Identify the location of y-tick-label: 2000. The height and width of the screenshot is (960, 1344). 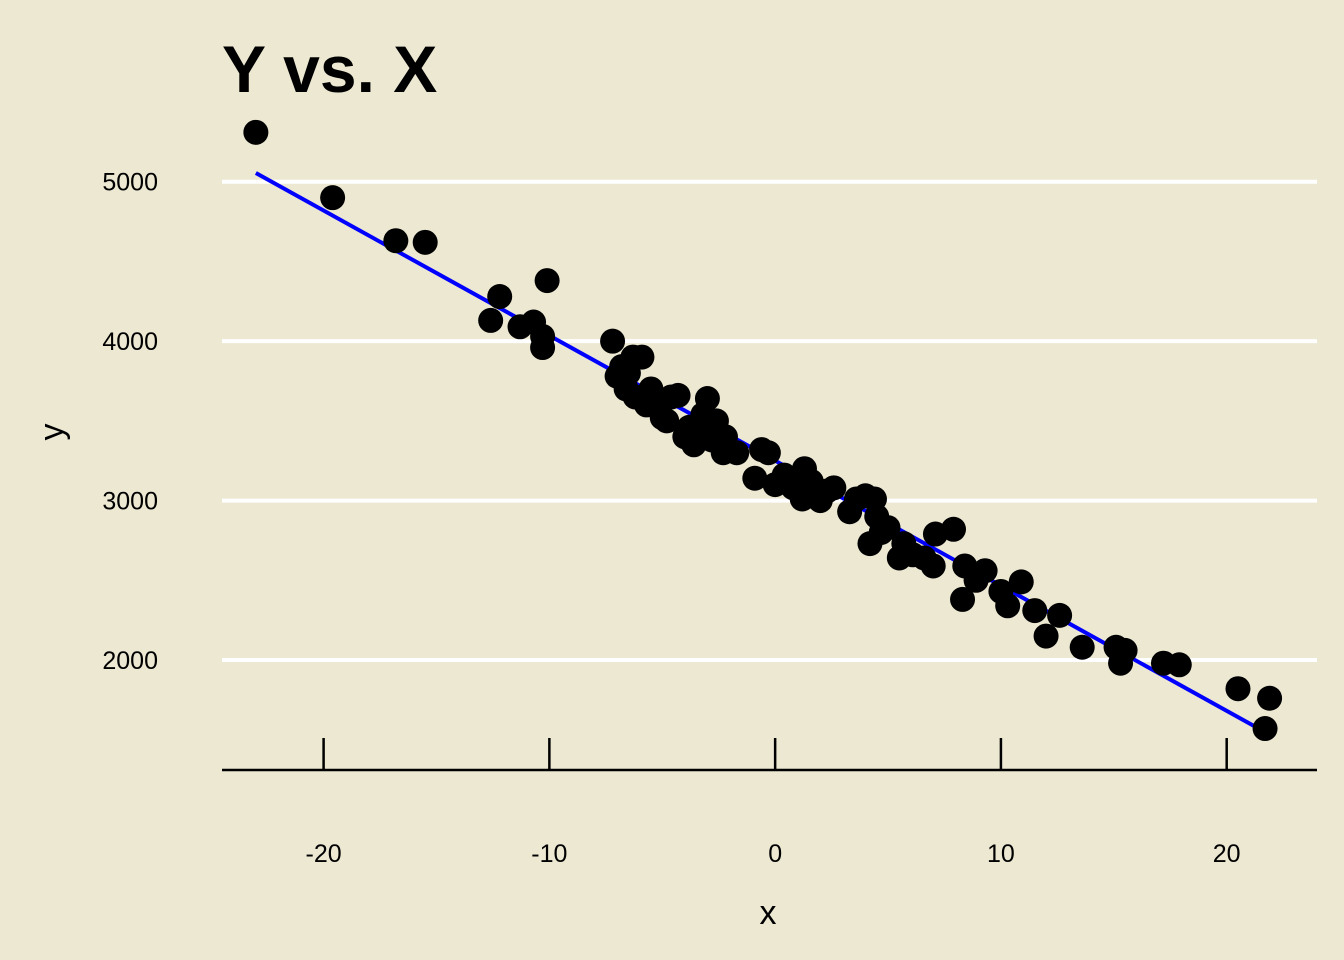
(130, 661).